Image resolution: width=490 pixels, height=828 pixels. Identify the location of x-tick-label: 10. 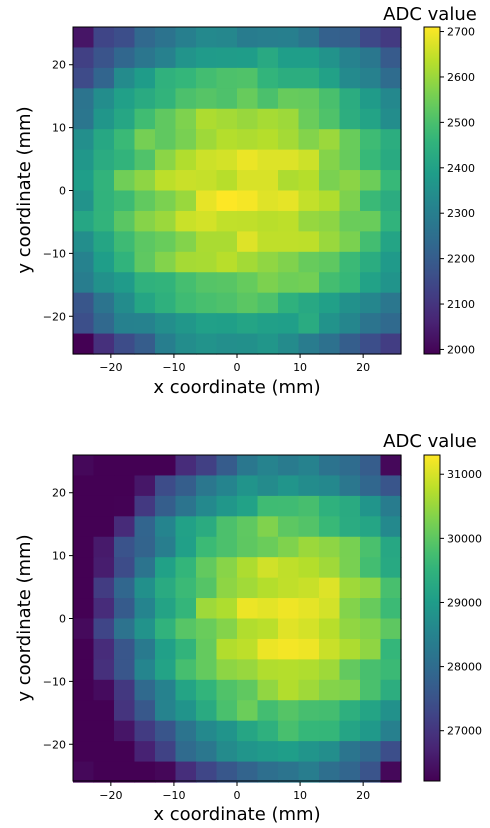
(300, 367).